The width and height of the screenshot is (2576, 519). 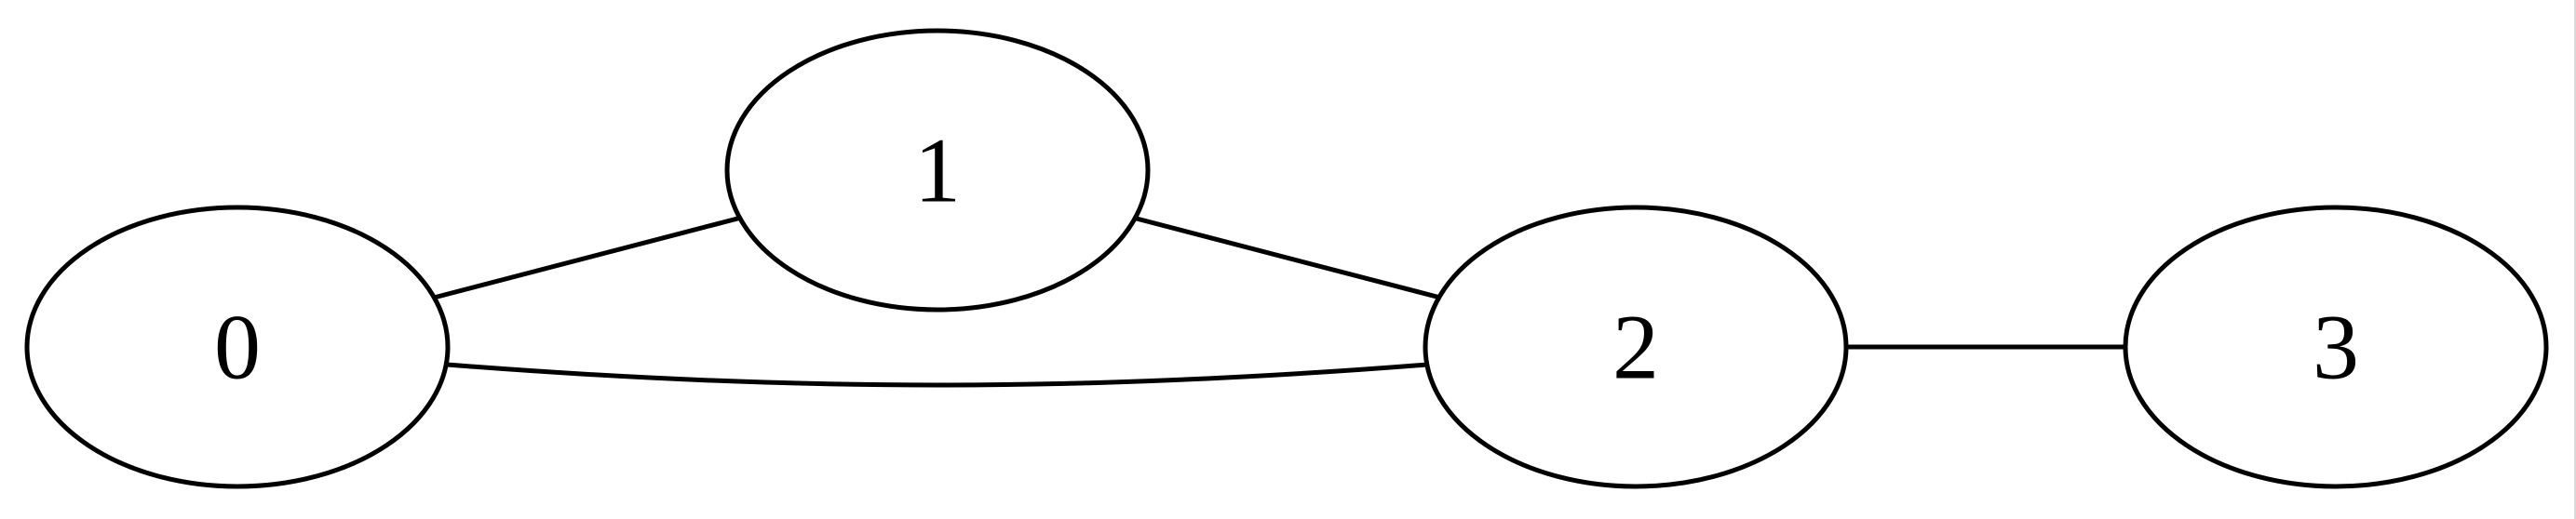 I want to click on node-0: 0, so click(x=237, y=347).